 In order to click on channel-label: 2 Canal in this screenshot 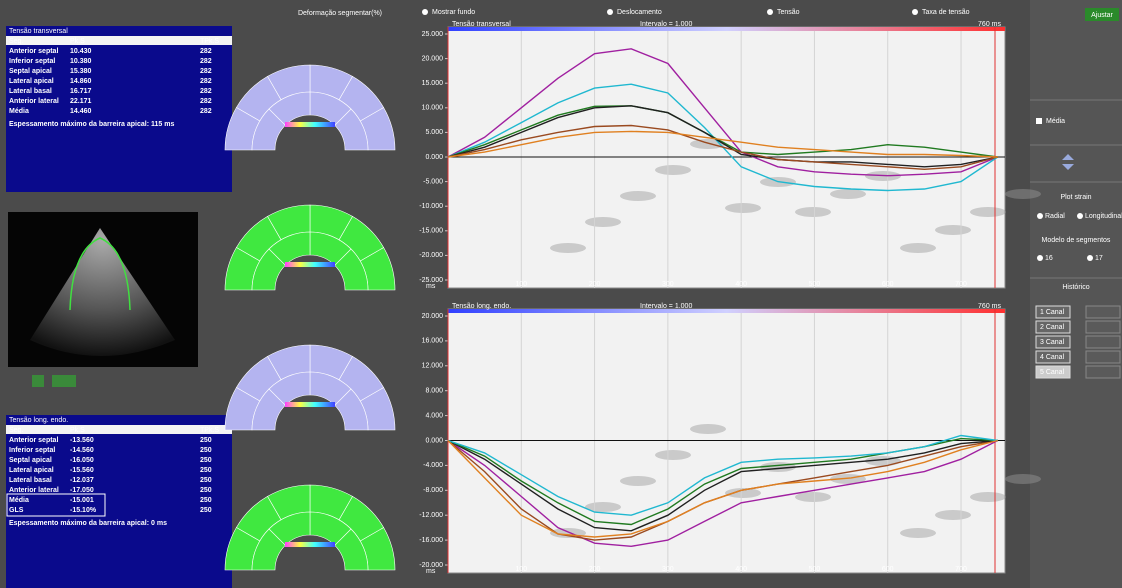, I will do `click(1052, 327)`.